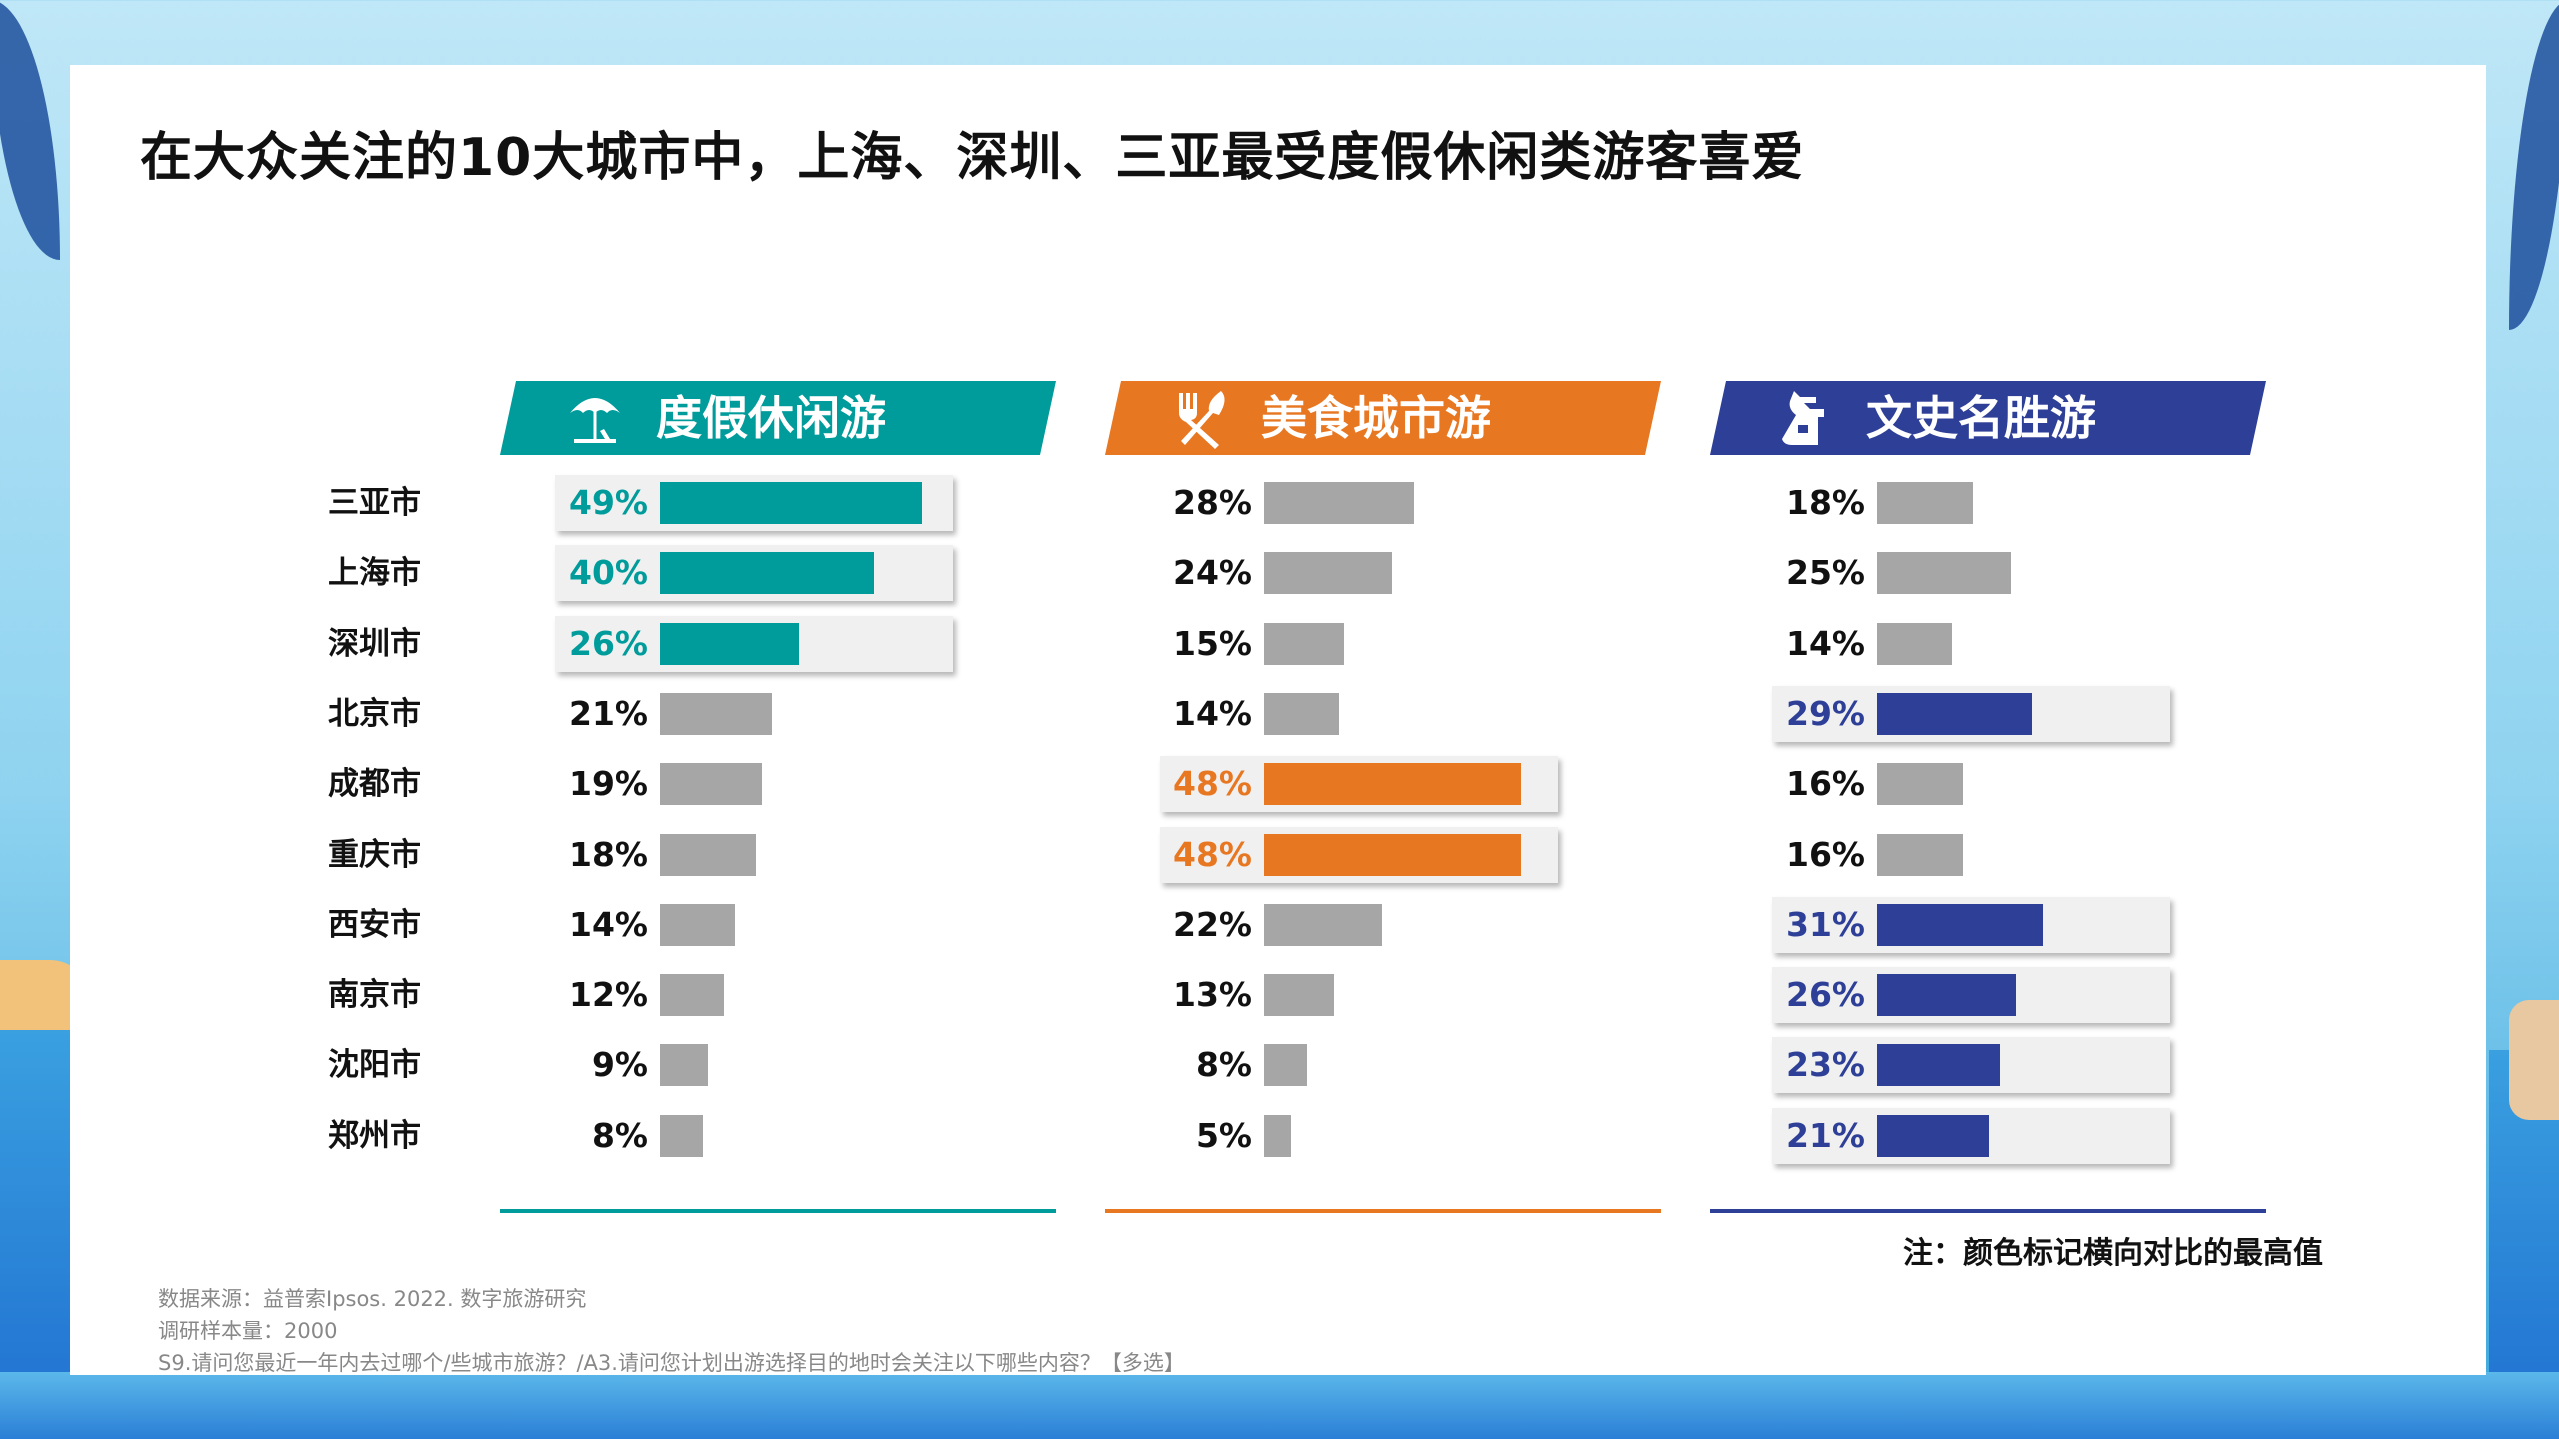  Describe the element at coordinates (374, 1065) in the screenshot. I see `city-label: 沈阳市` at that location.